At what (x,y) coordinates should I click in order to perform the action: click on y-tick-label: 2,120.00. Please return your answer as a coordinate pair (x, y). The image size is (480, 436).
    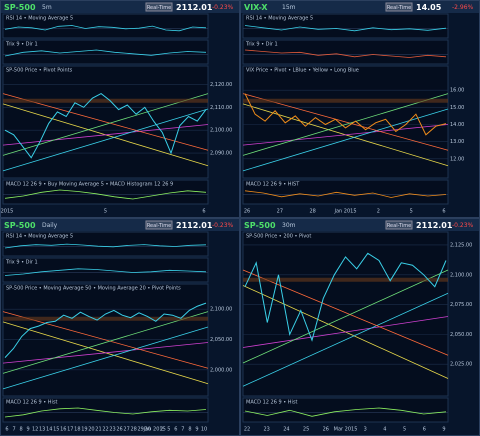
    Looking at the image, I should click on (221, 85).